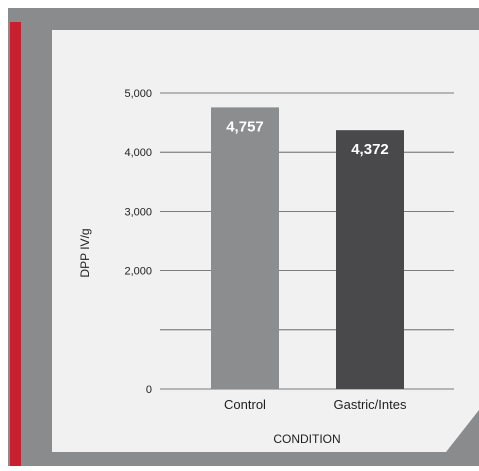  What do you see at coordinates (149, 390) in the screenshot?
I see `y-tick-label: 0` at bounding box center [149, 390].